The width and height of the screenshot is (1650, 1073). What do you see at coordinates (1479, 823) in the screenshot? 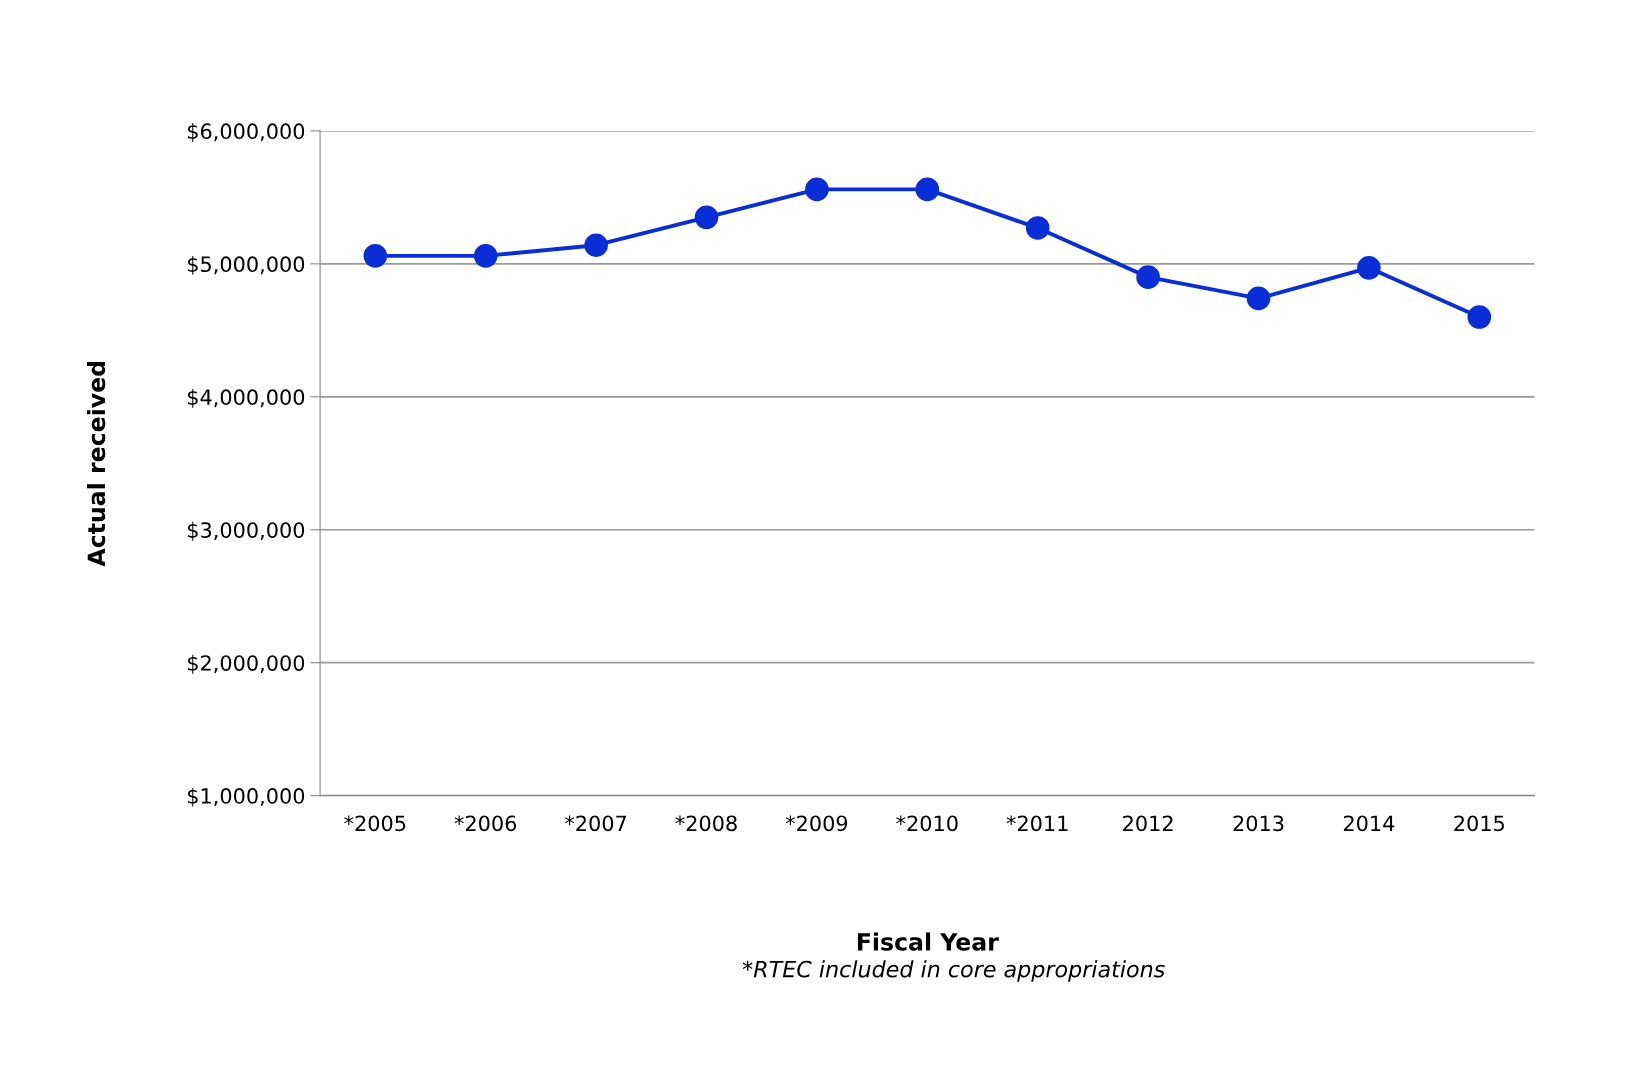
I see `x-tick-label: 2015` at bounding box center [1479, 823].